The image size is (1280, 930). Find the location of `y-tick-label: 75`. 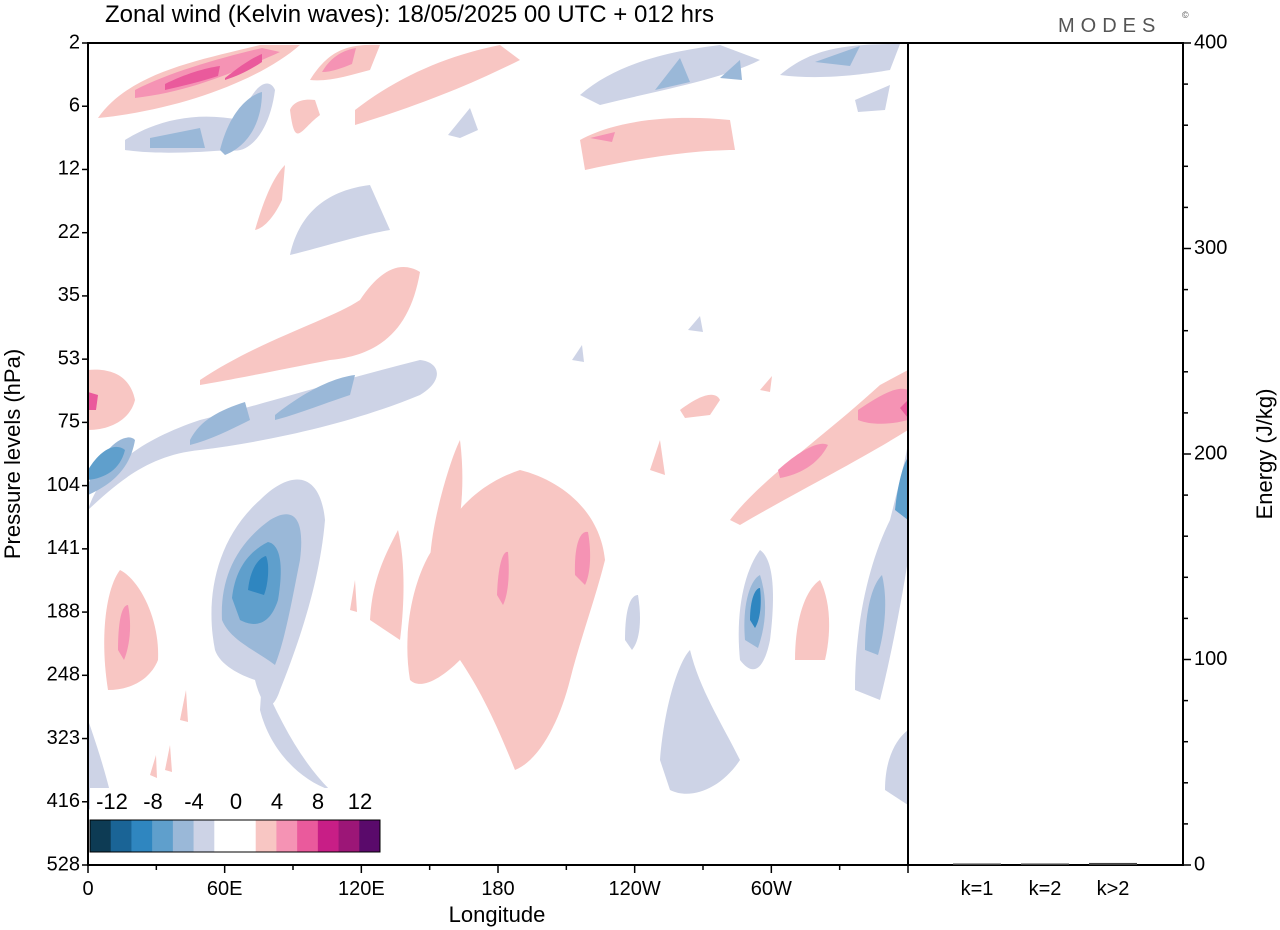

y-tick-label: 75 is located at coordinates (69, 422).